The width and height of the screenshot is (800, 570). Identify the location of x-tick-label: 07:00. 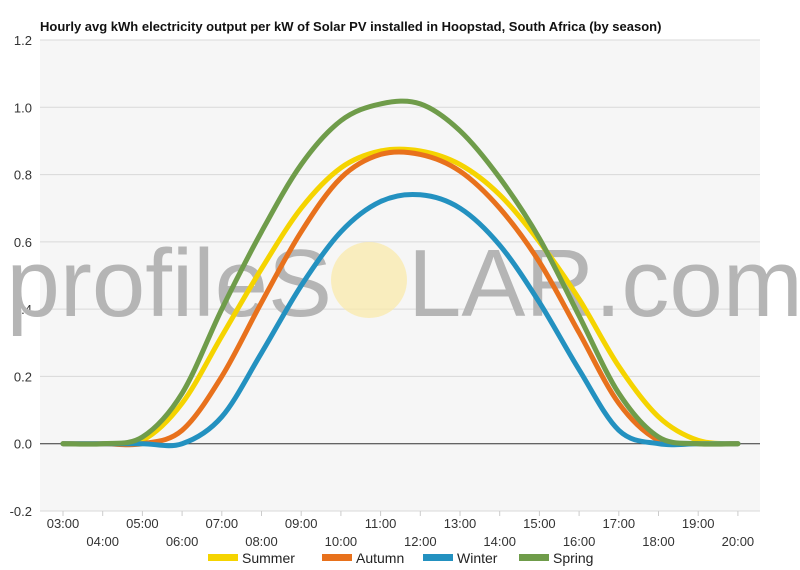
(222, 523).